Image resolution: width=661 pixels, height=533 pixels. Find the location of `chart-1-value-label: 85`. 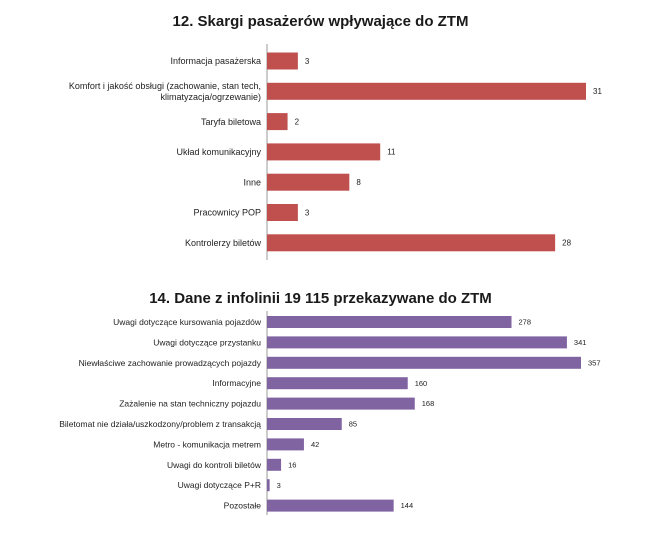

chart-1-value-label: 85 is located at coordinates (353, 424).